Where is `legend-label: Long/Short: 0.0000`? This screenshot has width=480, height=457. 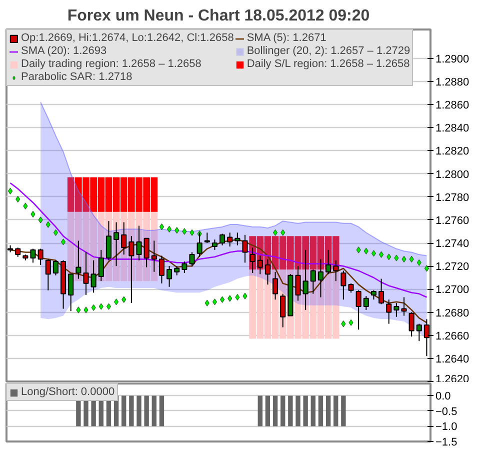
legend-label: Long/Short: 0.0000 is located at coordinates (68, 392).